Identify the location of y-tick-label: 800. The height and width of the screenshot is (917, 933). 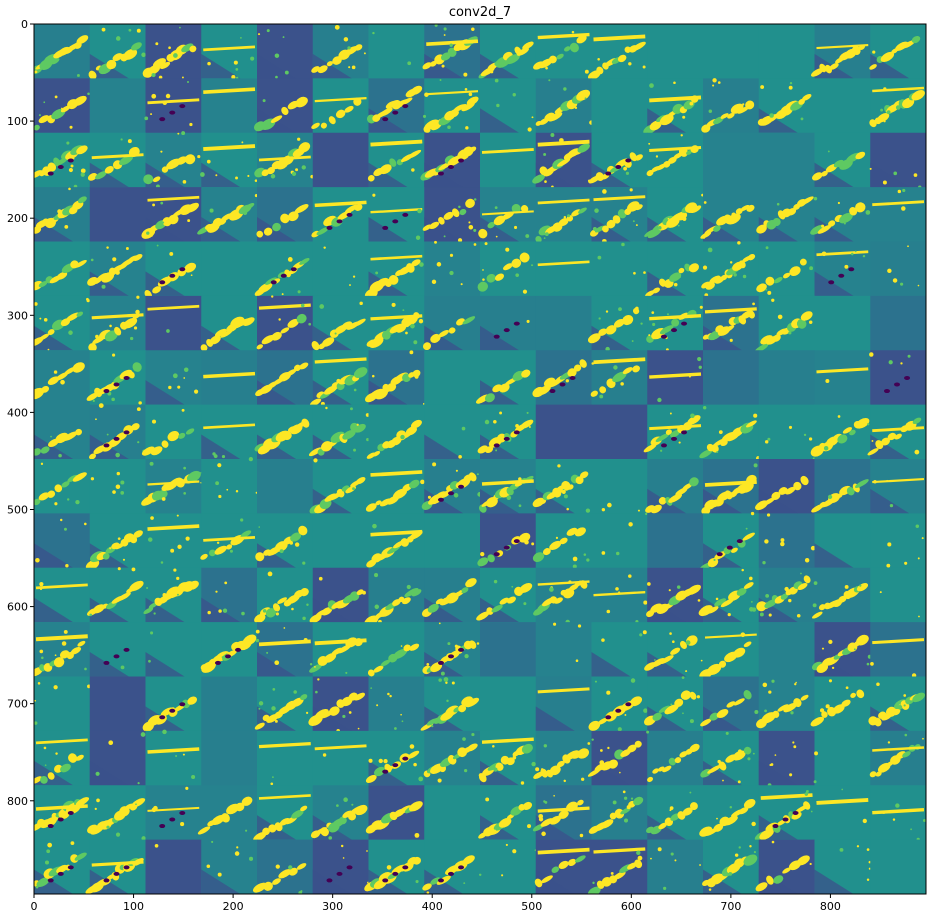
(17, 801).